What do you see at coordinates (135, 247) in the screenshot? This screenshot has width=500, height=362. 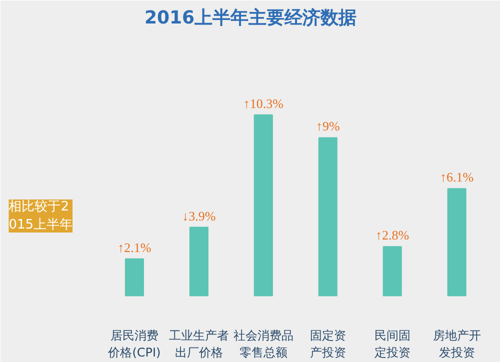 I see `data-label: ↑2.1%` at bounding box center [135, 247].